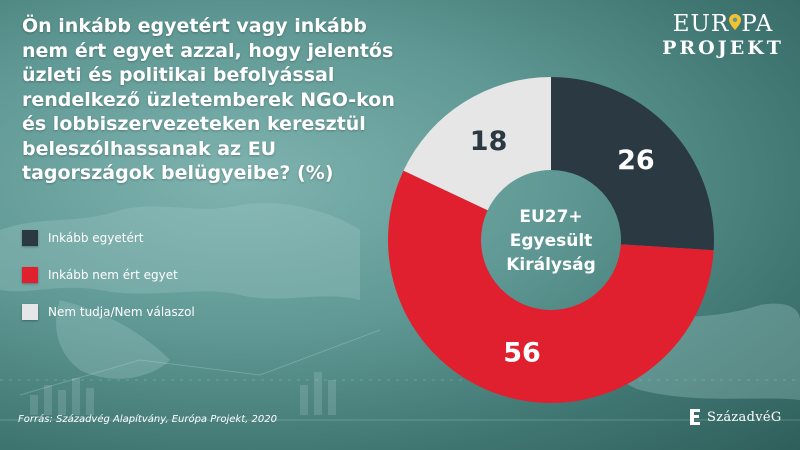 The width and height of the screenshot is (800, 450). Describe the element at coordinates (701, 24) in the screenshot. I see `logo-text-part1: EUR` at that location.